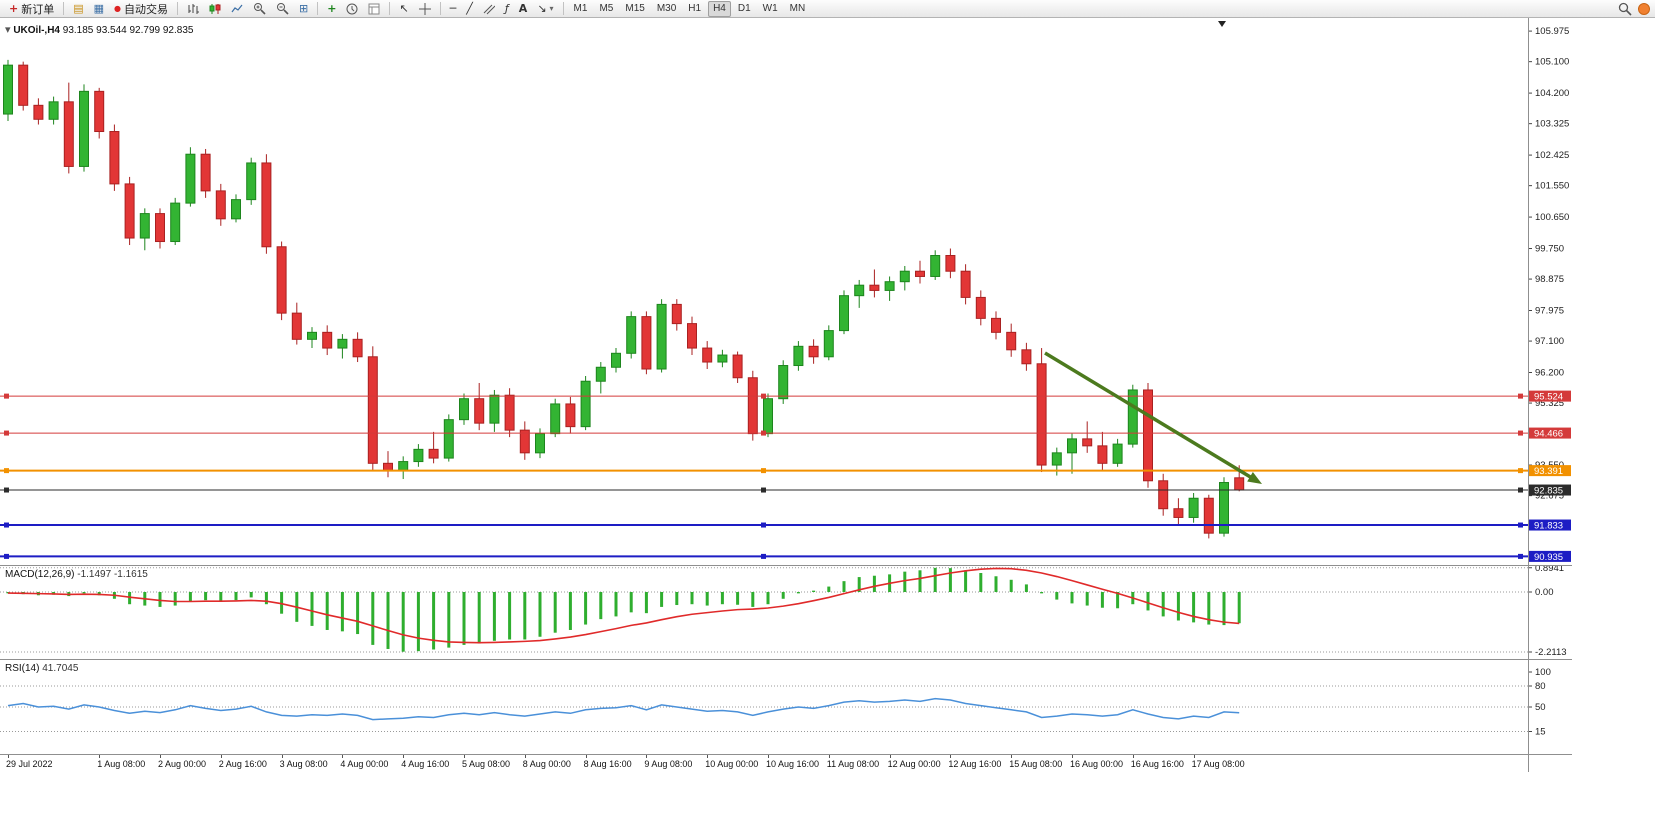 Image resolution: width=1655 pixels, height=816 pixels. I want to click on time-label: 1 Aug 08:00, so click(121, 764).